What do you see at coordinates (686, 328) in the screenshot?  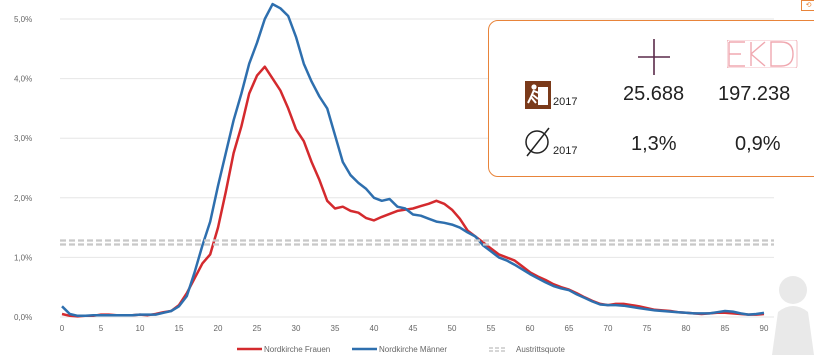 I see `x-tick-label: 80` at bounding box center [686, 328].